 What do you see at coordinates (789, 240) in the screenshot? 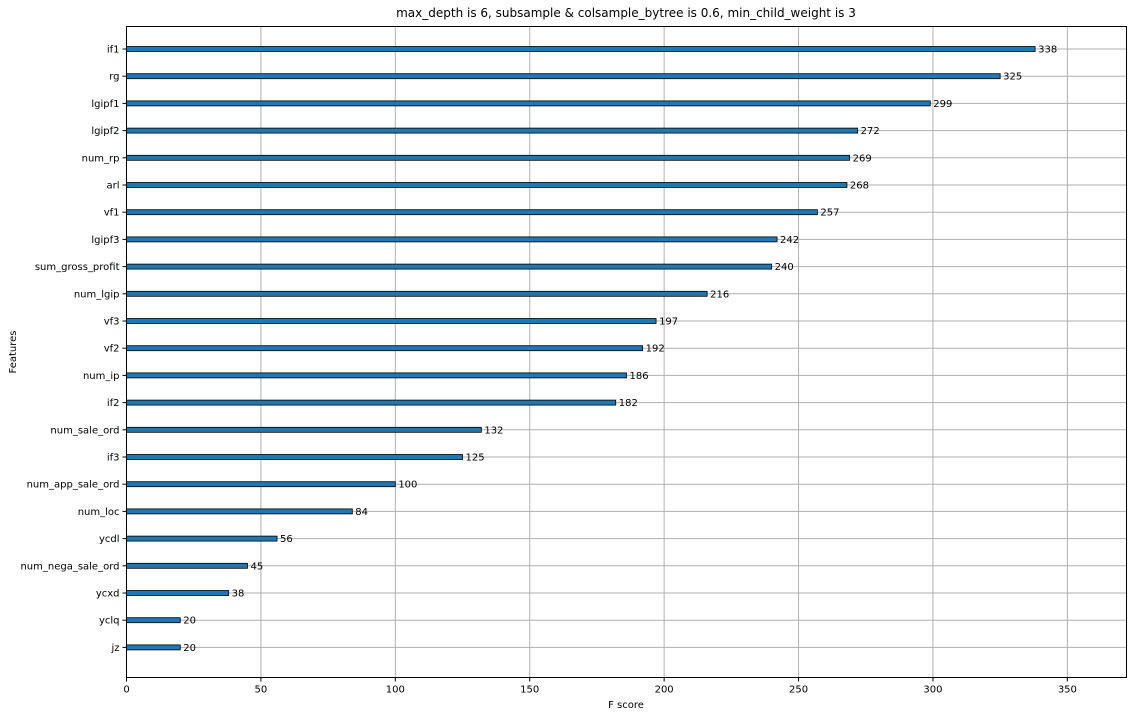
I see `bar-value-label: 242` at bounding box center [789, 240].